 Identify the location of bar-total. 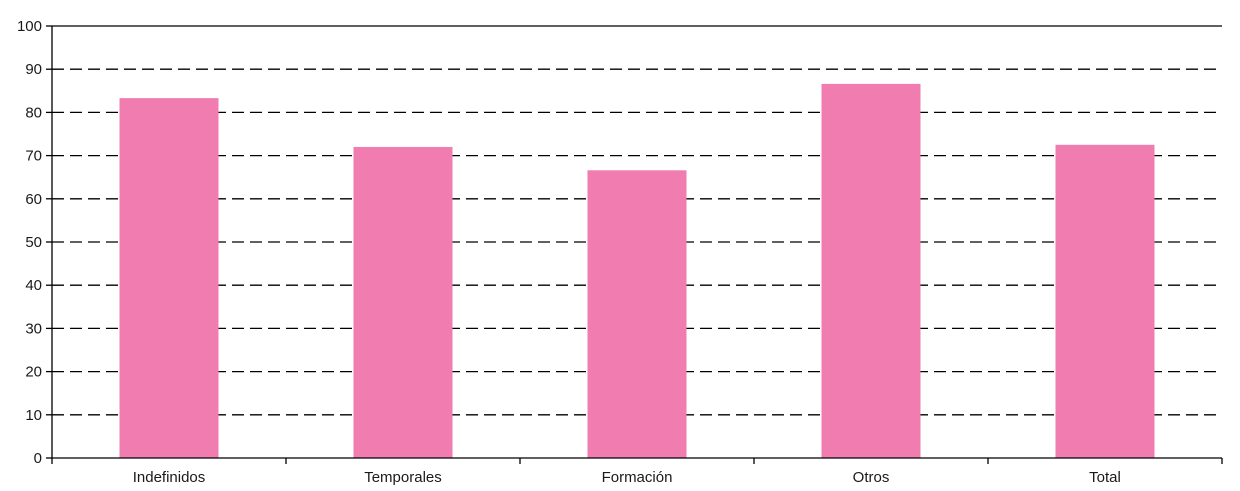
(1105, 301).